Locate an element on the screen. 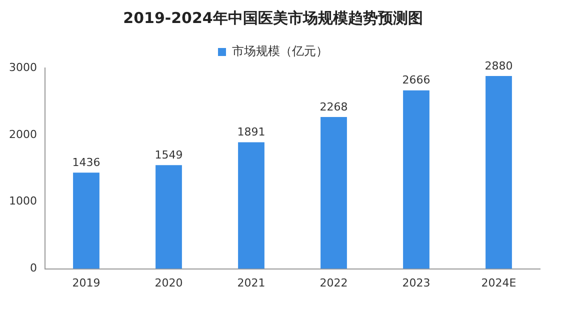  data-label: 1436 is located at coordinates (86, 163).